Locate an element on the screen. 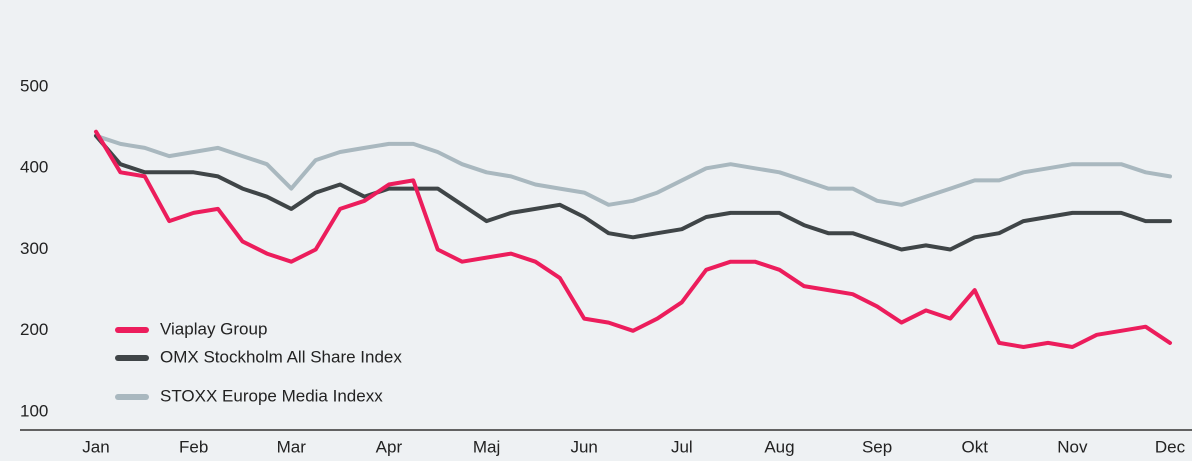 This screenshot has height=461, width=1192. x-tick-label: Jul is located at coordinates (682, 446).